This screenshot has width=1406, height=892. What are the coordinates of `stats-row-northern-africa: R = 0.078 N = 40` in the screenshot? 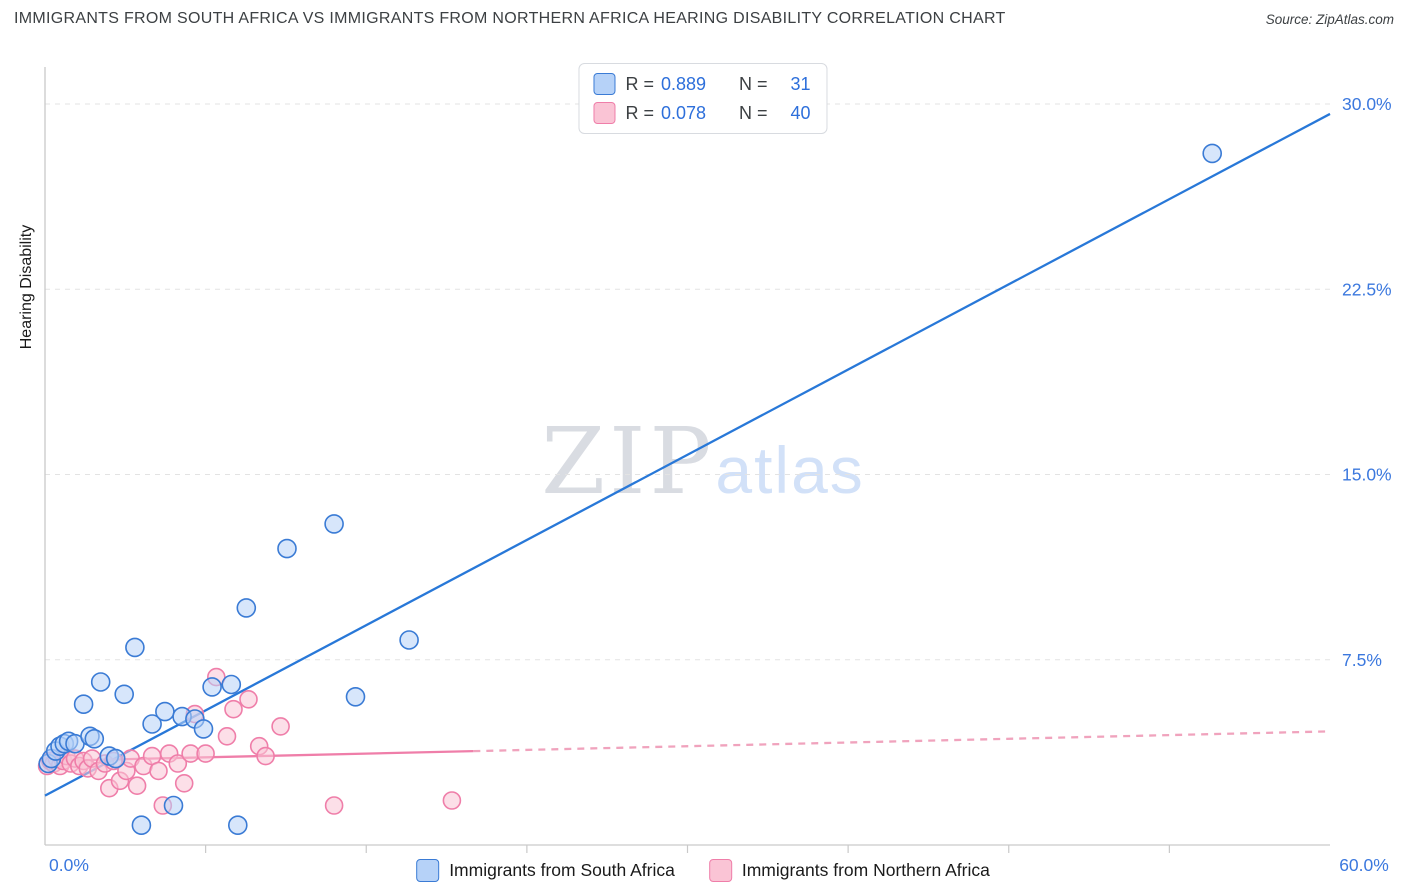 It's located at (702, 113).